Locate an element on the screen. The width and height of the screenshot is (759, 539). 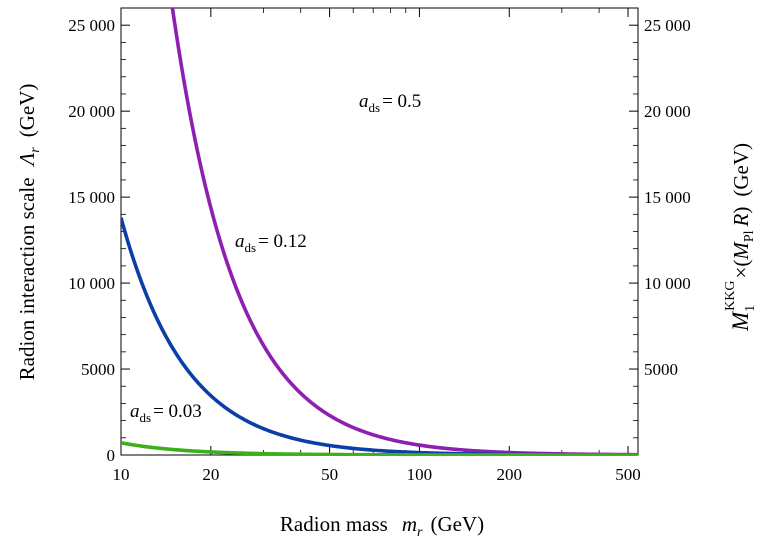
x-tick-label-4: 200 is located at coordinates (510, 474).